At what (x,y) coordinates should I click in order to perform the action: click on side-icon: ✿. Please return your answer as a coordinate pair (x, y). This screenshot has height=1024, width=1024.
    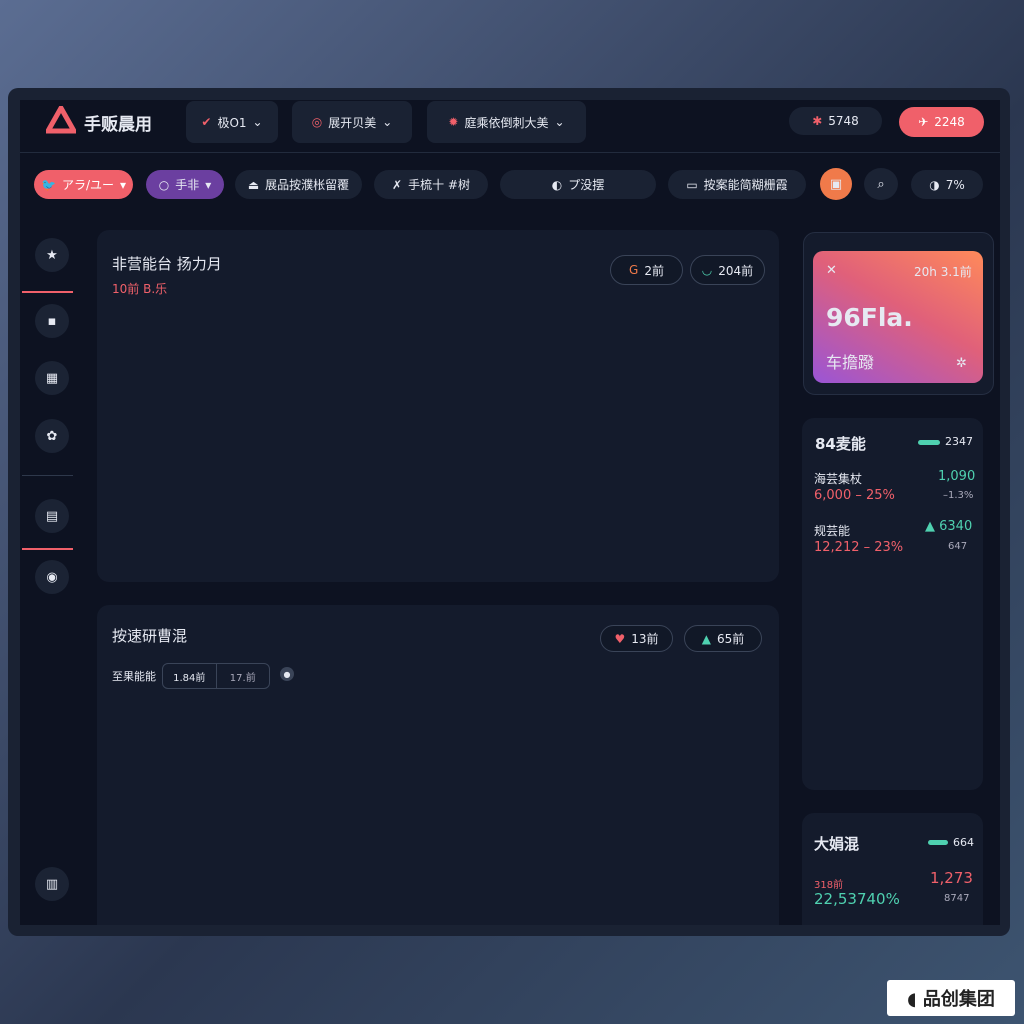
    Looking at the image, I should click on (52, 436).